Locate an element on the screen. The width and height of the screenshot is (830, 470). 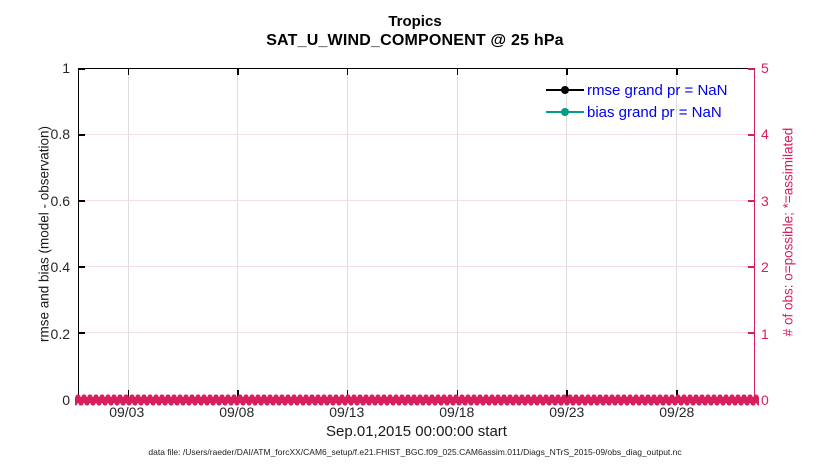
left-axis-title: rmse and bias (model - observation) is located at coordinates (44, 234).